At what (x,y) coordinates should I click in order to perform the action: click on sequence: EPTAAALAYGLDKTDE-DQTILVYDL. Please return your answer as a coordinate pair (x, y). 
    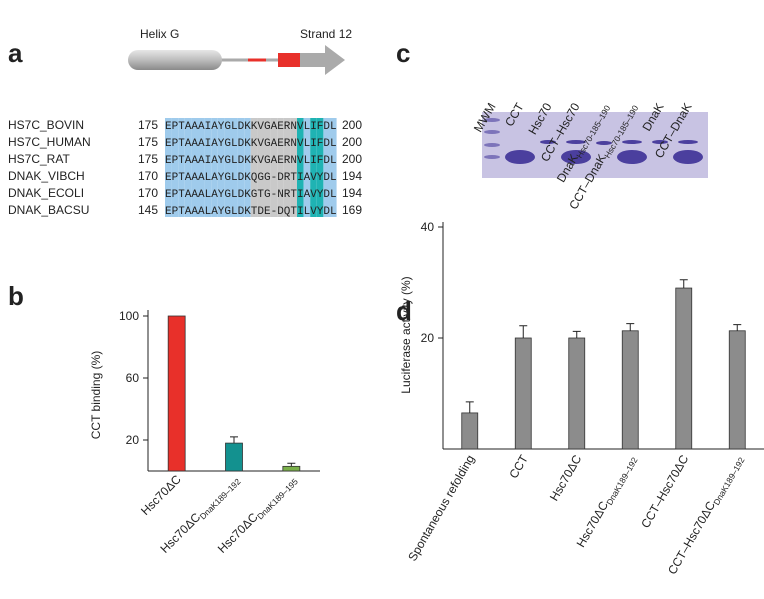
    Looking at the image, I should click on (251, 212).